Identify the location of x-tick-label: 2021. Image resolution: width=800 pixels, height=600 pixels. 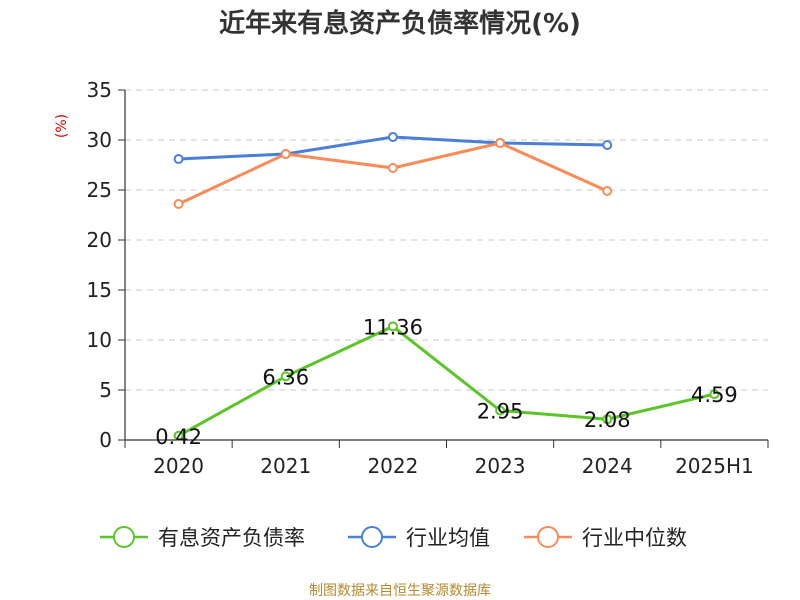
(285, 466).